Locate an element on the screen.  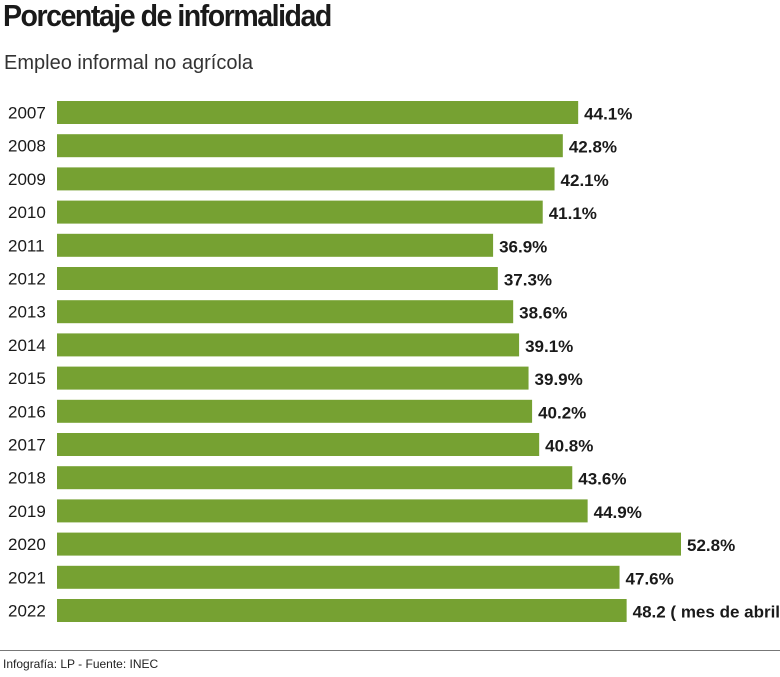
category-label: 2013 is located at coordinates (27, 312).